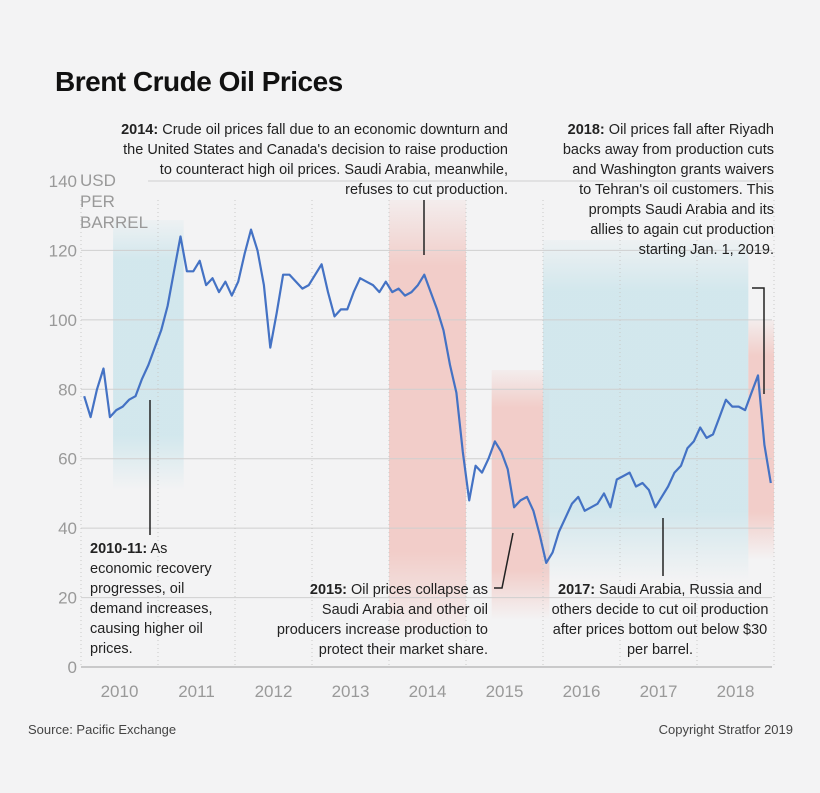  I want to click on y-axis-unit-label: USD PER BARREL, so click(115, 201).